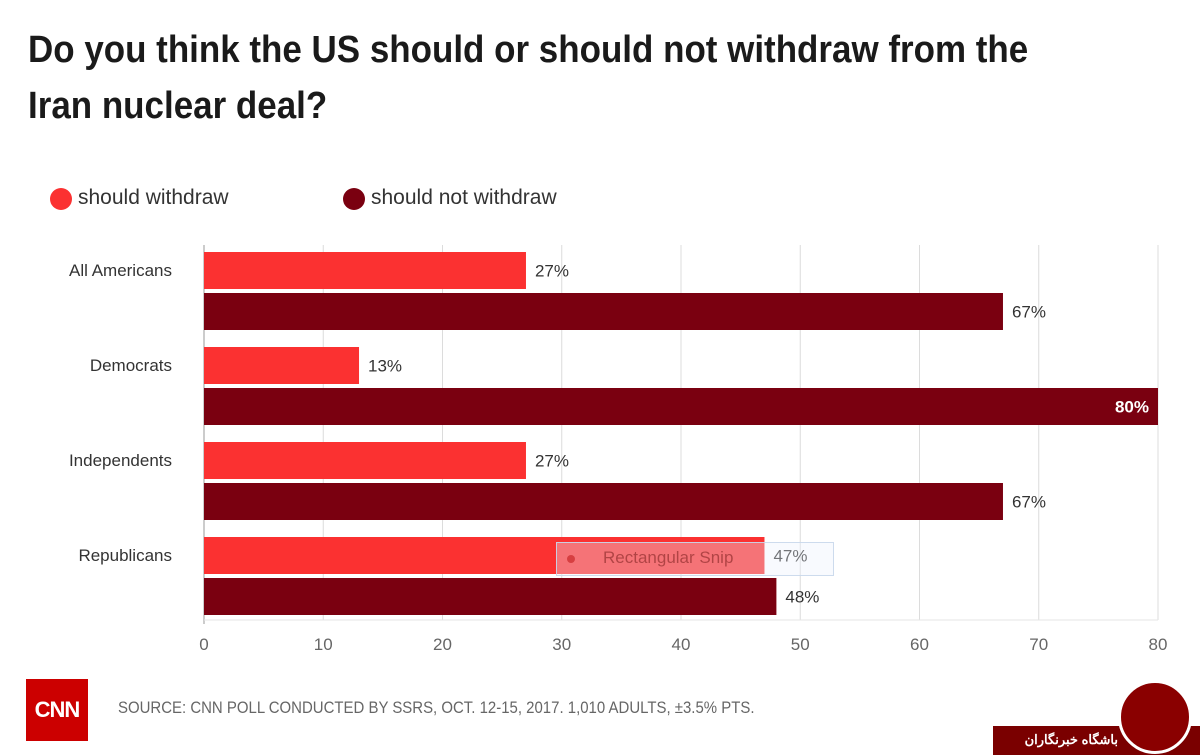  What do you see at coordinates (282, 365) in the screenshot?
I see `bar-should-withdraw-democrats` at bounding box center [282, 365].